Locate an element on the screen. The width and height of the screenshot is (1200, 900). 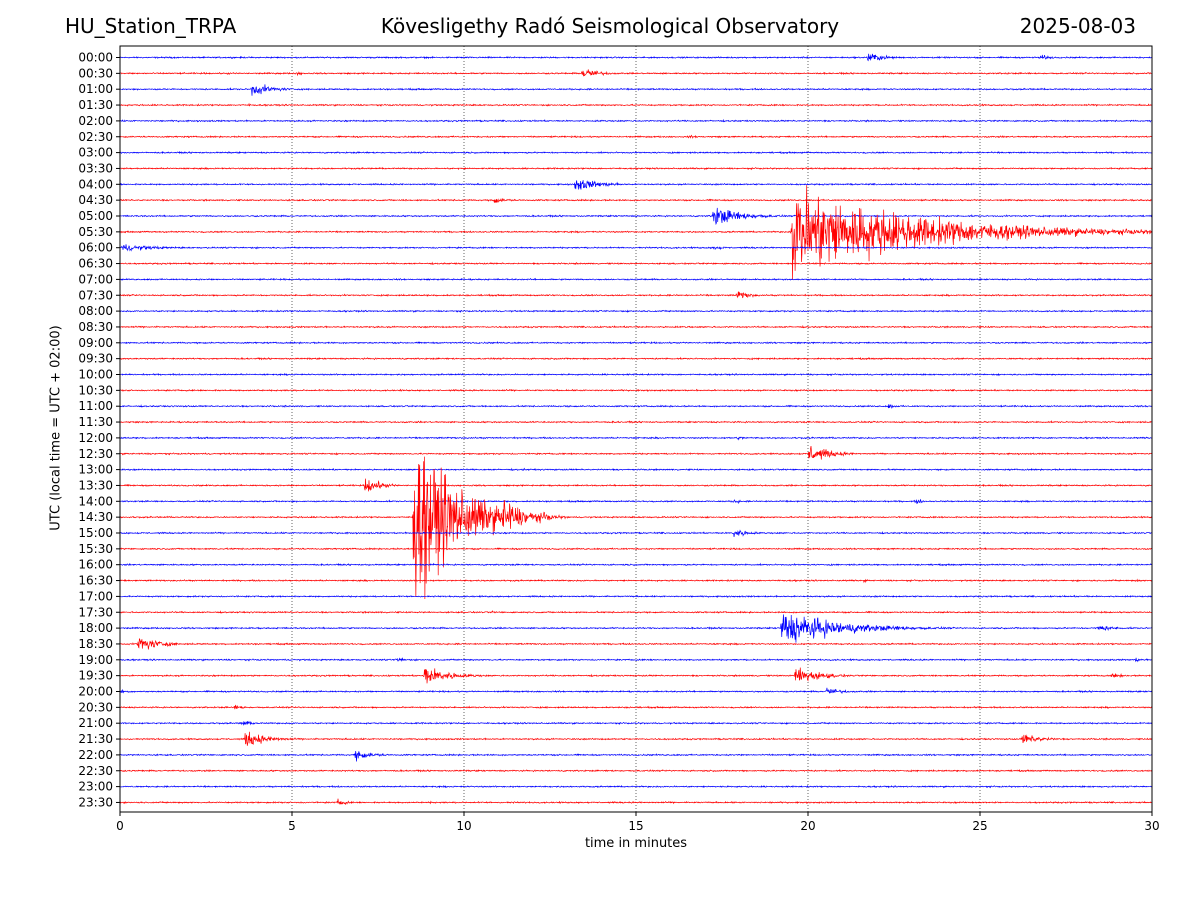
y-tick-label: 09:00 is located at coordinates (95, 343).